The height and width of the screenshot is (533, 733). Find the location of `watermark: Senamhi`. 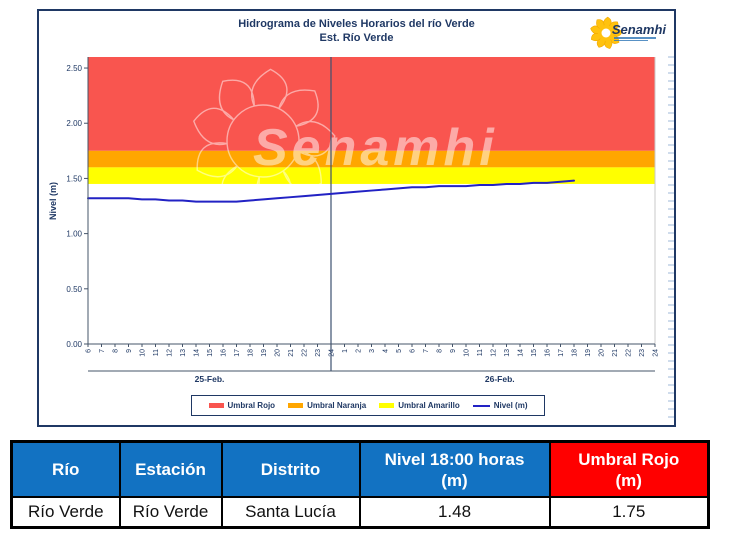

watermark: Senamhi is located at coordinates (345, 140).